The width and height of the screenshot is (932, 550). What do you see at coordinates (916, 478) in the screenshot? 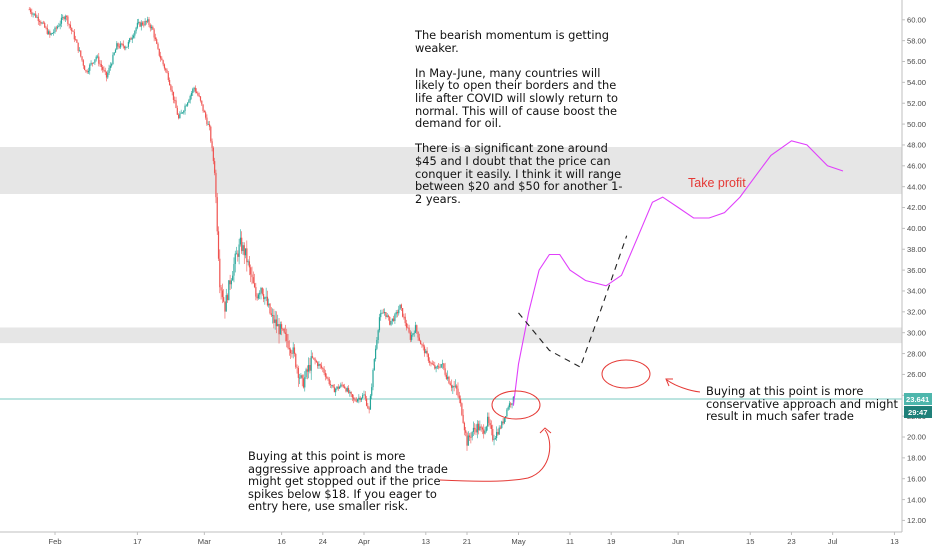
I see `price-tick-label: 16.00` at bounding box center [916, 478].